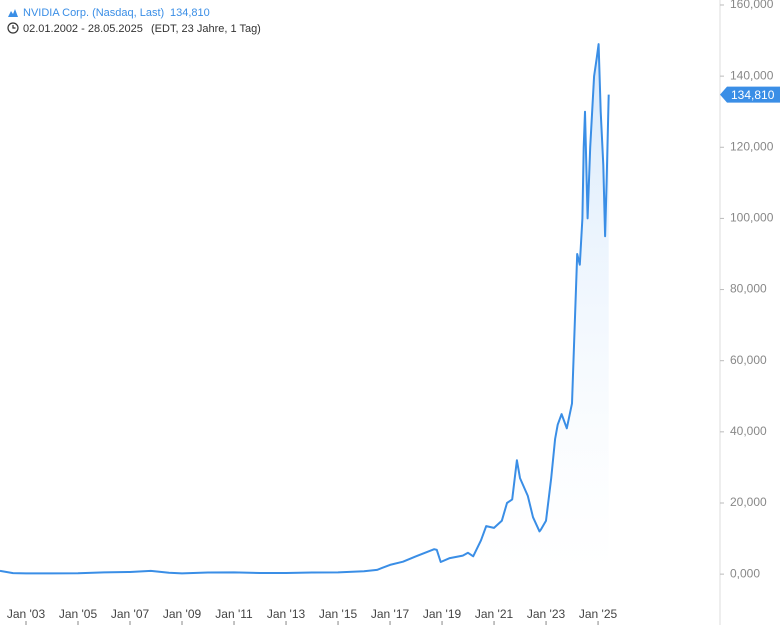  What do you see at coordinates (83, 29) in the screenshot?
I see `date-range: 02.01.2002 - 28.05.2025` at bounding box center [83, 29].